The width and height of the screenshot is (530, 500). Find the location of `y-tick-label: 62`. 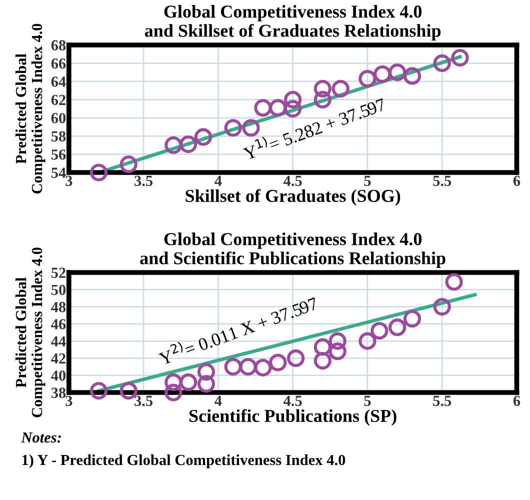

y-tick-label: 62 is located at coordinates (58, 100).